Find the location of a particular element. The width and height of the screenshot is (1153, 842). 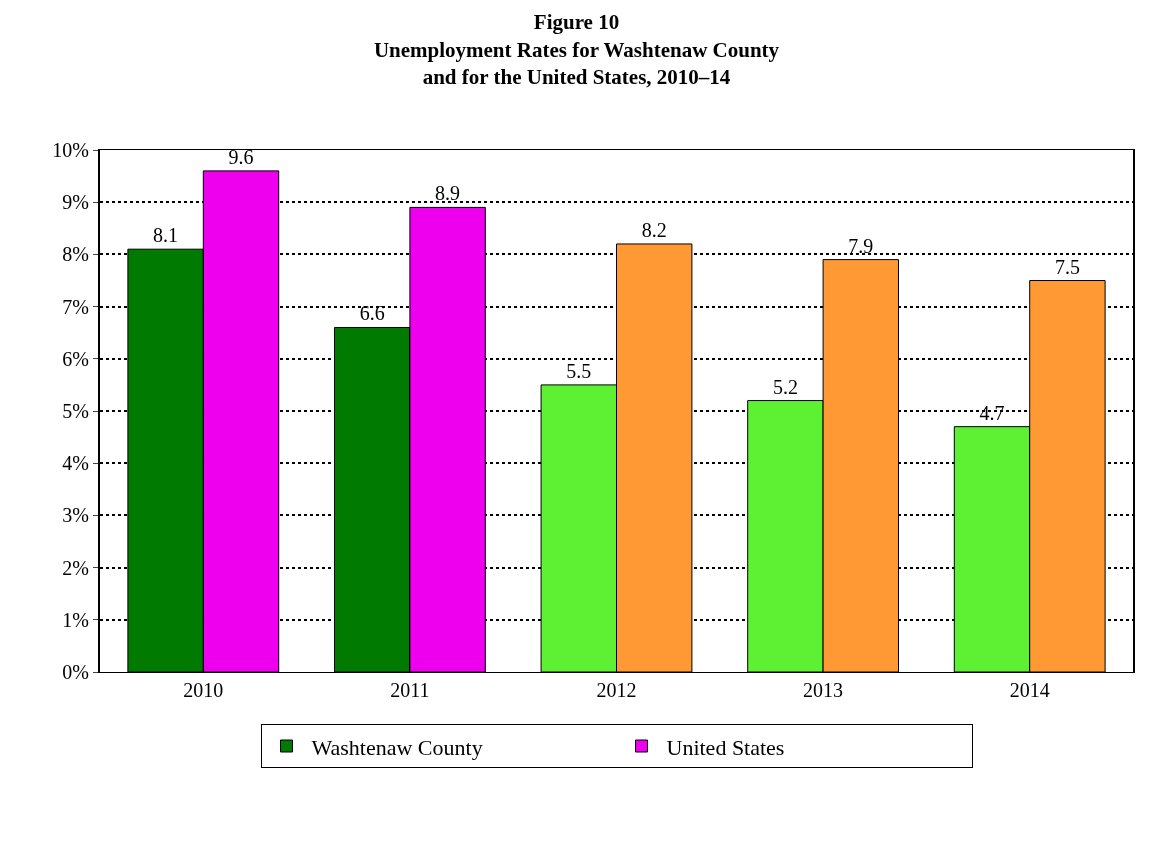

y-tick-label: 6% is located at coordinates (75, 358).